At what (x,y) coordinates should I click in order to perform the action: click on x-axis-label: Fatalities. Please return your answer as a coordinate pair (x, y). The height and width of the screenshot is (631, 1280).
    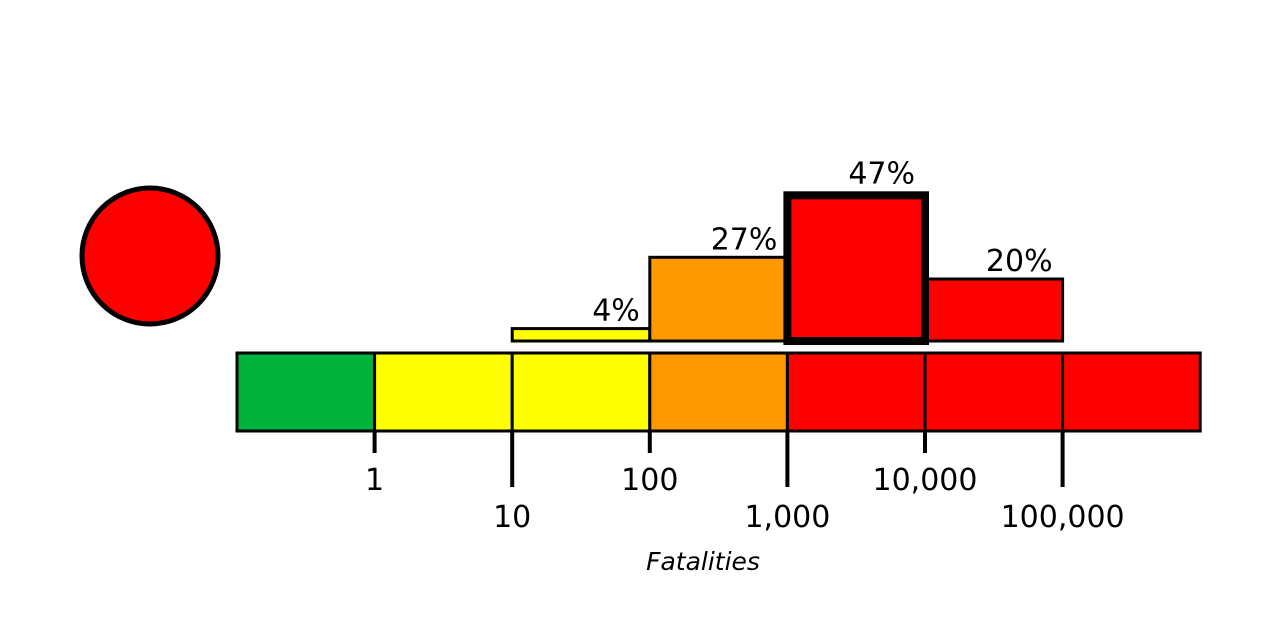
    Looking at the image, I should click on (703, 561).